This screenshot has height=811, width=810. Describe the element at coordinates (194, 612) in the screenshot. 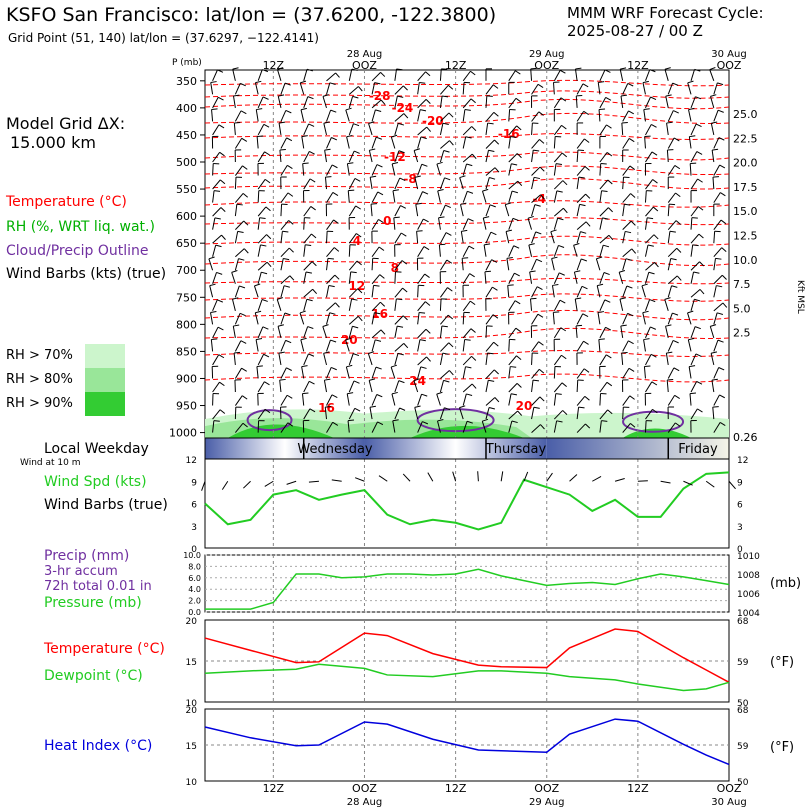

I see `precip-tick-label: 0.0` at that location.